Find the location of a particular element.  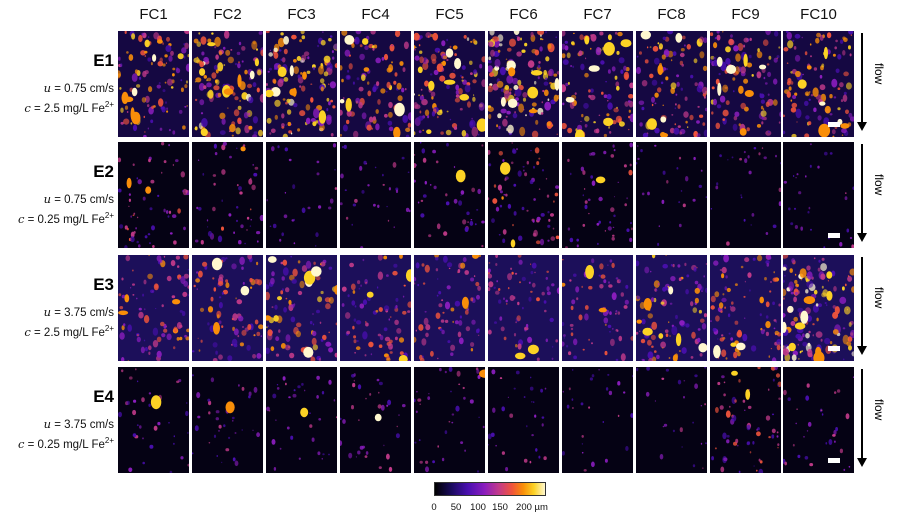

micrograph-e3-fc8 is located at coordinates (671, 308).